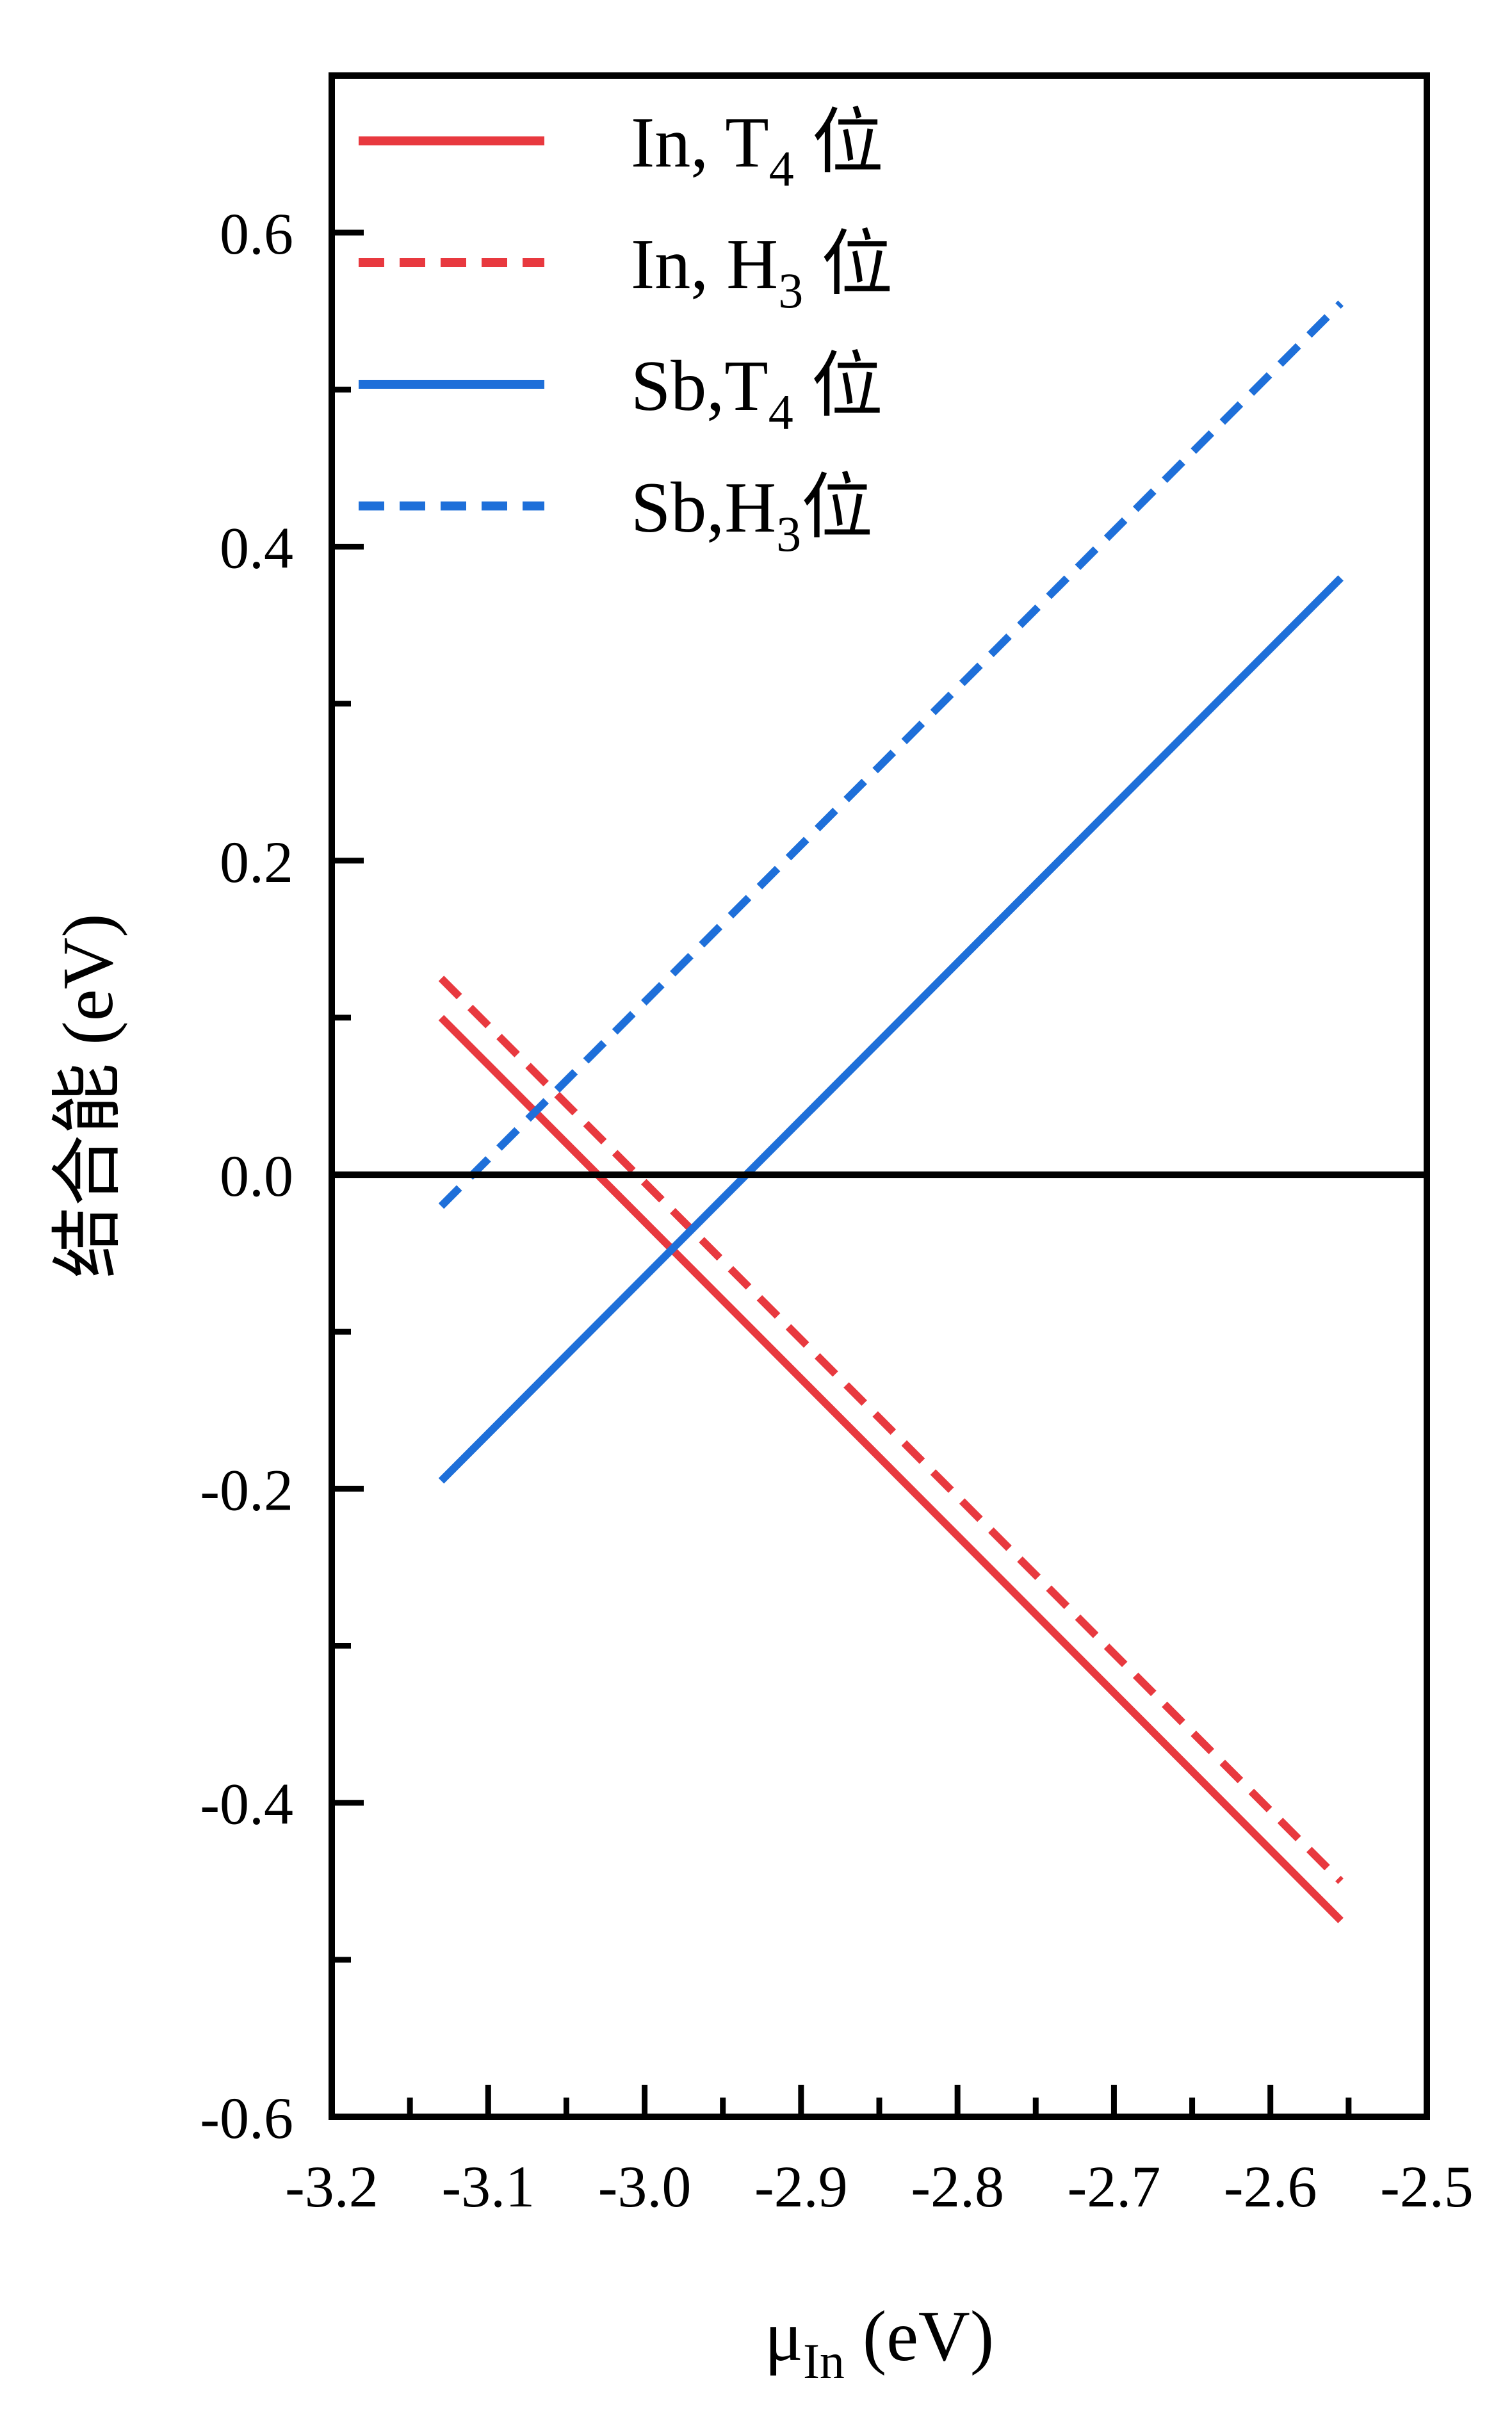 This screenshot has height=2421, width=1512. What do you see at coordinates (488, 2186) in the screenshot?
I see `x-tick-label: -3.1` at bounding box center [488, 2186].